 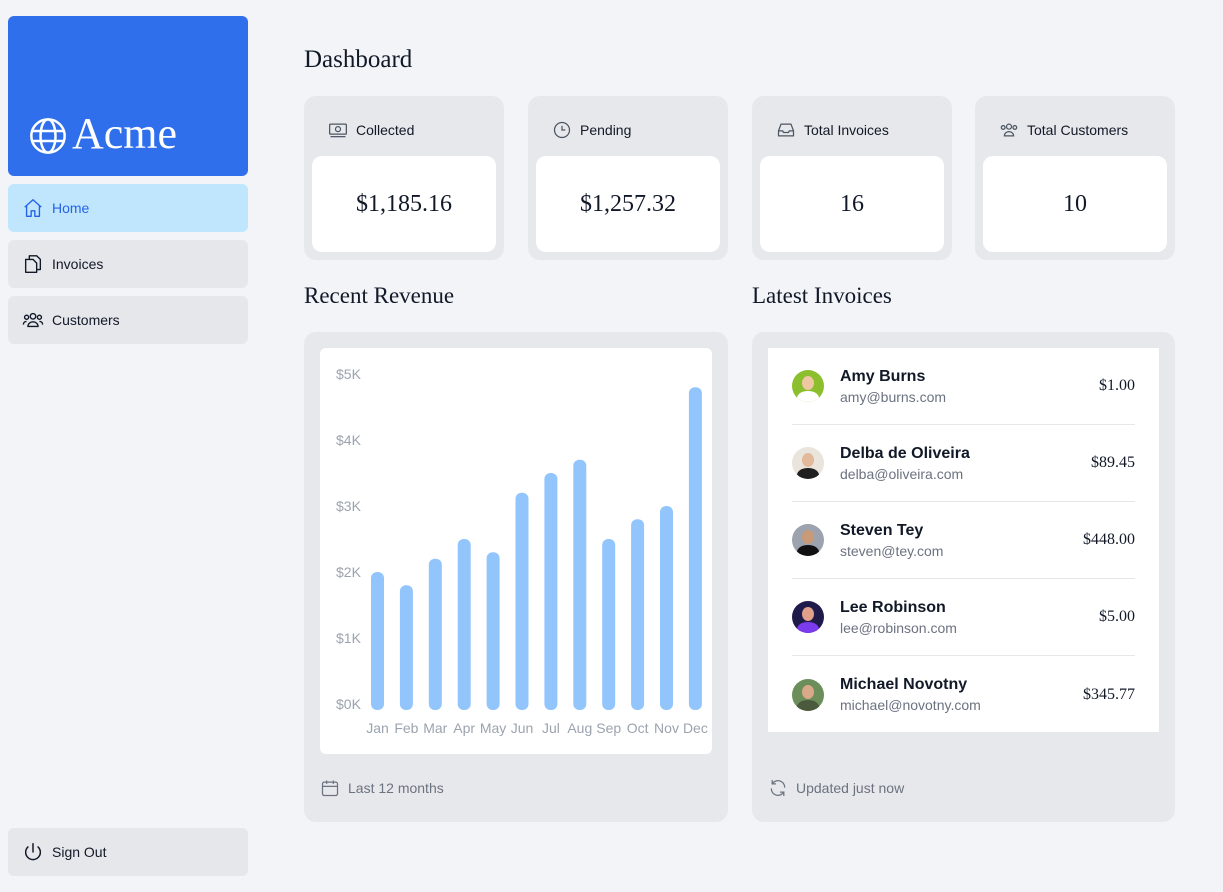 I want to click on bar-jan, so click(x=377, y=641).